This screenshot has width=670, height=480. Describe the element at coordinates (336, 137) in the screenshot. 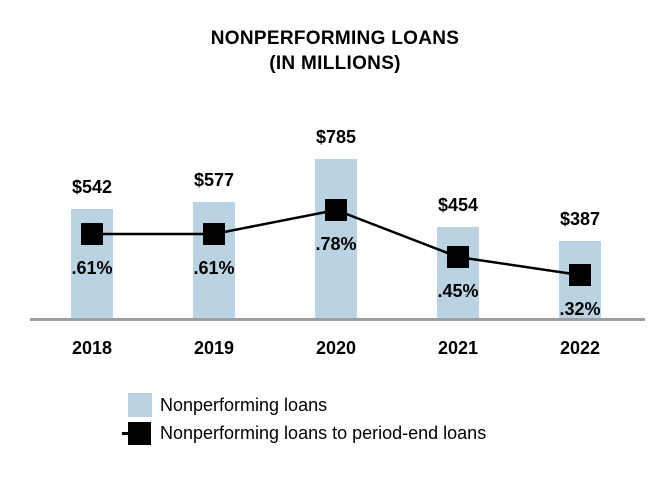

I see `bar-value-label: $785` at that location.